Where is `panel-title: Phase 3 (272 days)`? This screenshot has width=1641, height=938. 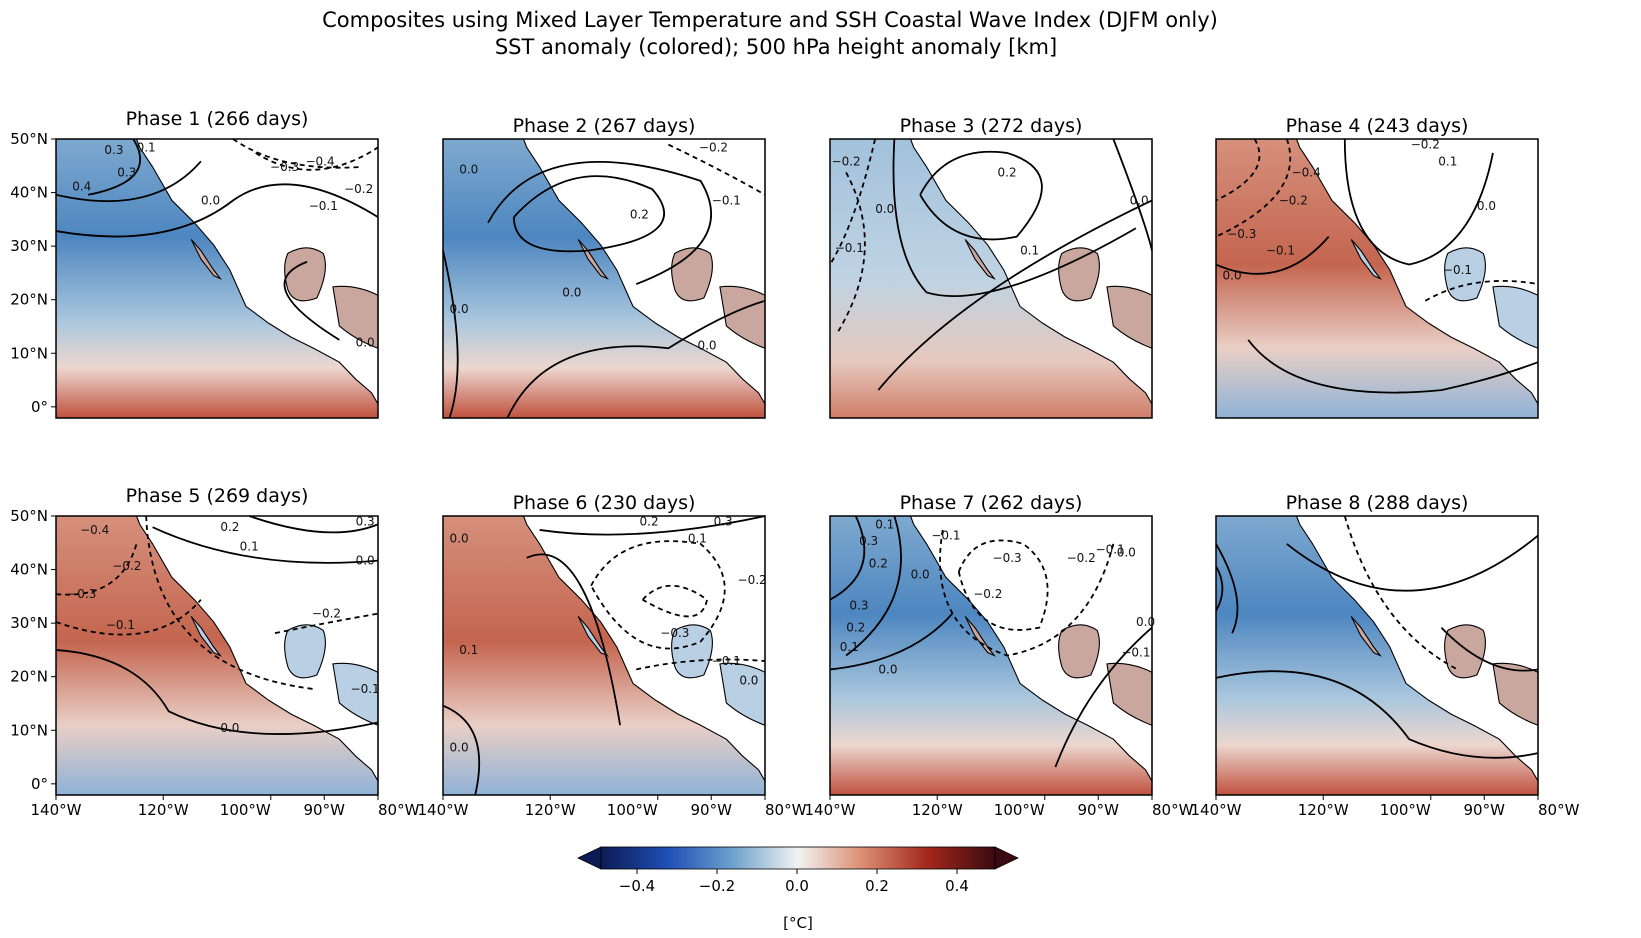 panel-title: Phase 3 (272 days) is located at coordinates (991, 126).